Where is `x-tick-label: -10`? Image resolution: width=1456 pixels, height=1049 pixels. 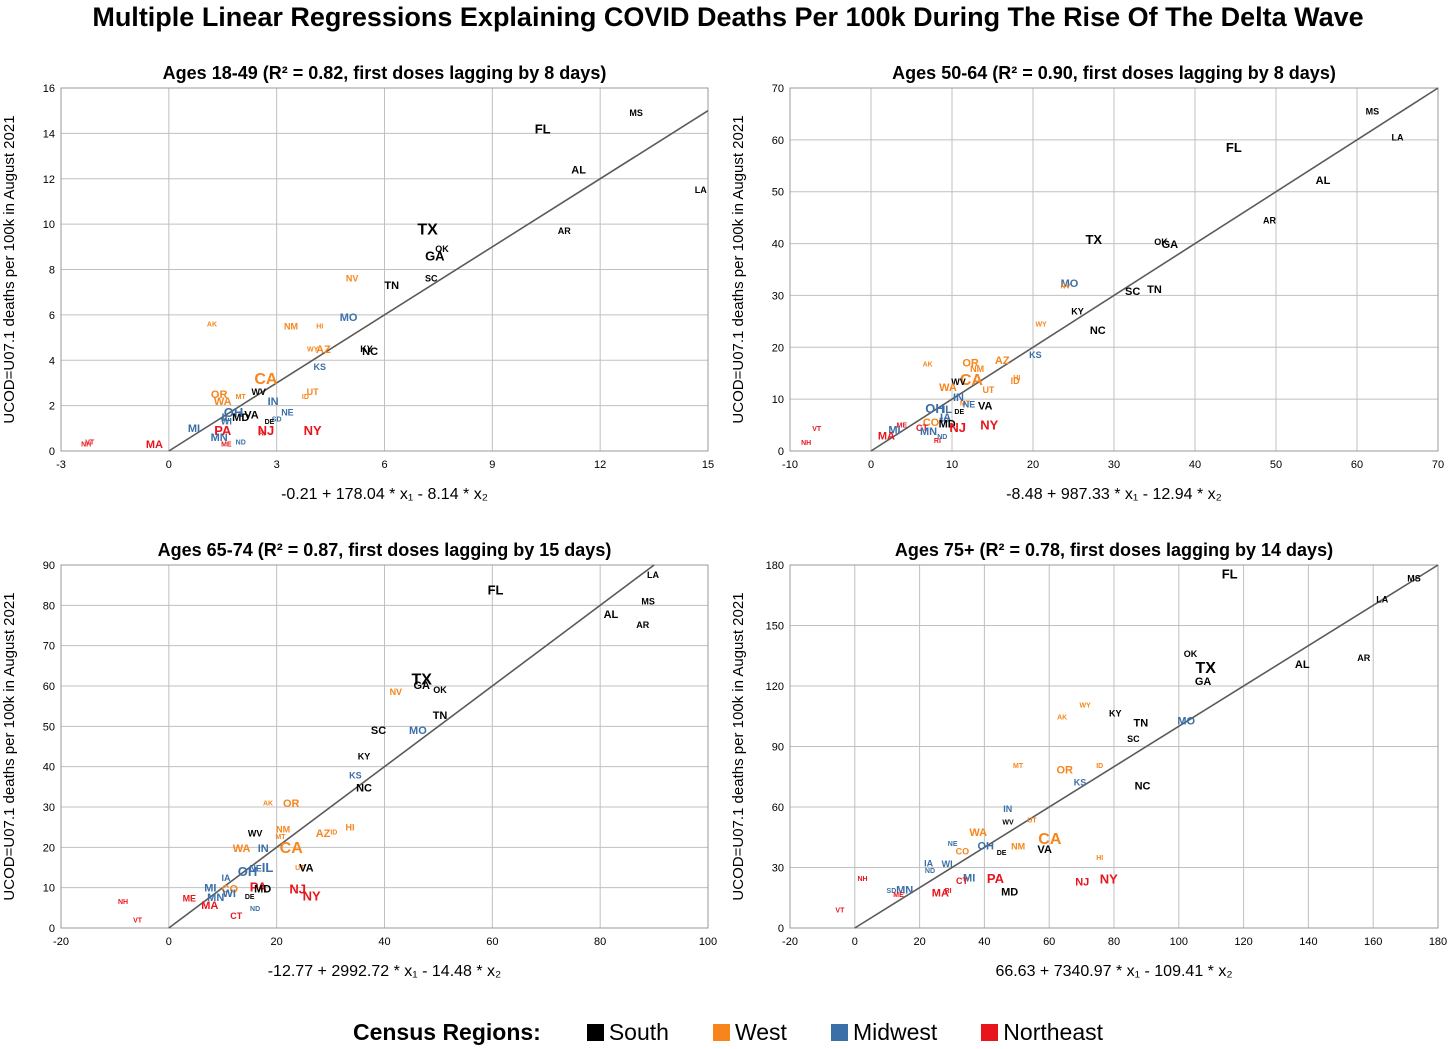 x-tick-label: -10 is located at coordinates (790, 465).